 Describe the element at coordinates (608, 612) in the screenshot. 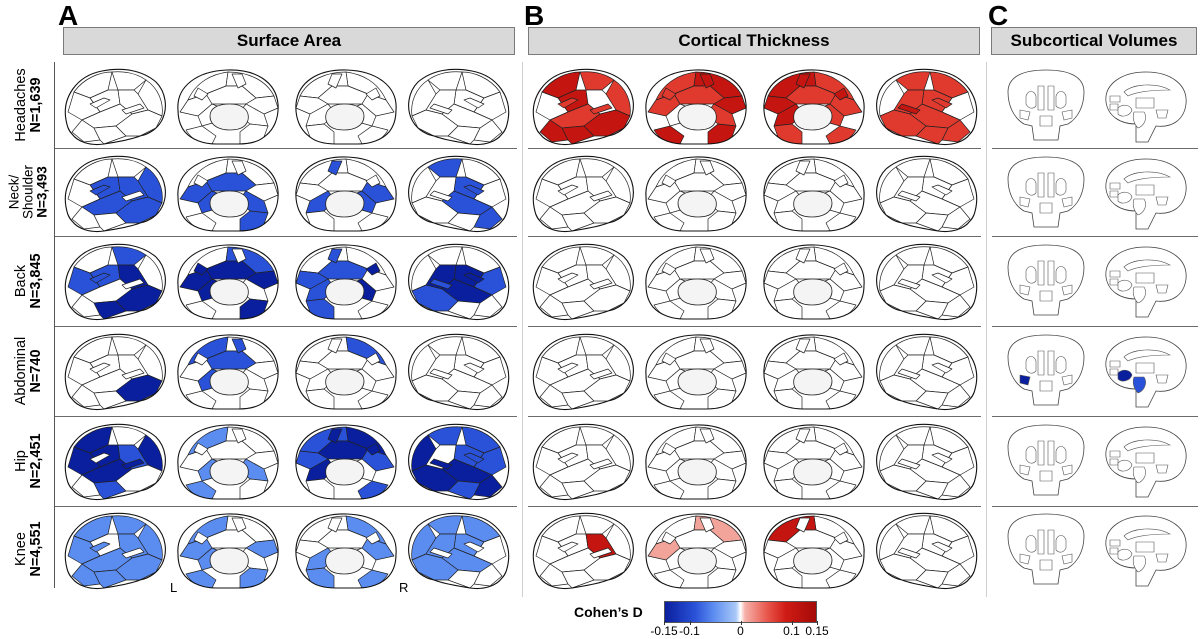

I see `colorbar-title: Cohen’s D` at that location.